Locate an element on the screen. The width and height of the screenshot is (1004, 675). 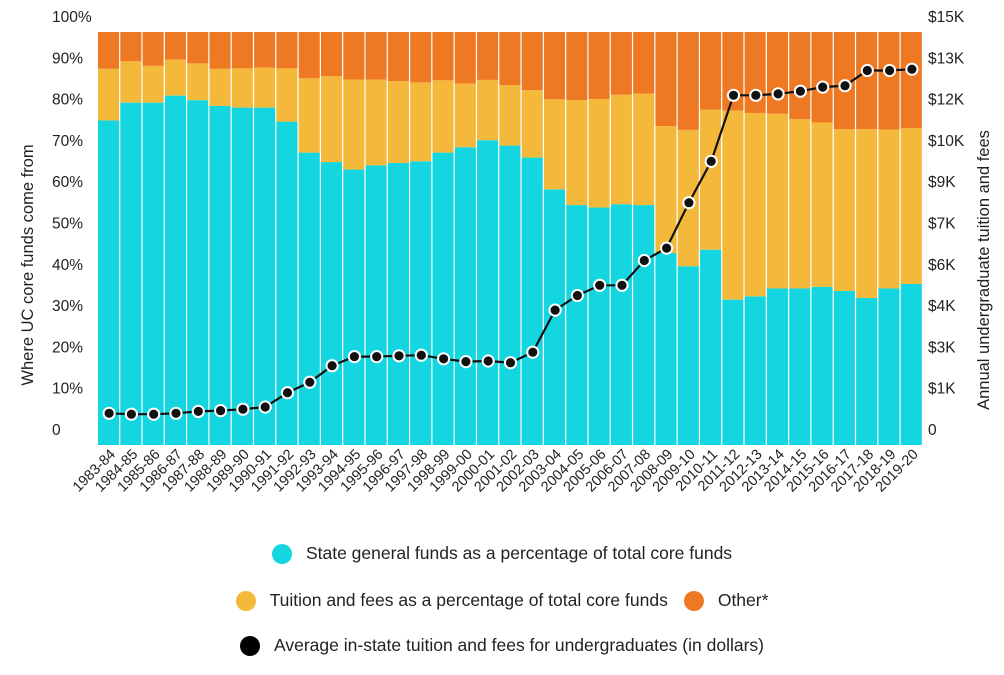
right-axis-title: Annual undergraduate tuition and fees is located at coordinates (984, 270).